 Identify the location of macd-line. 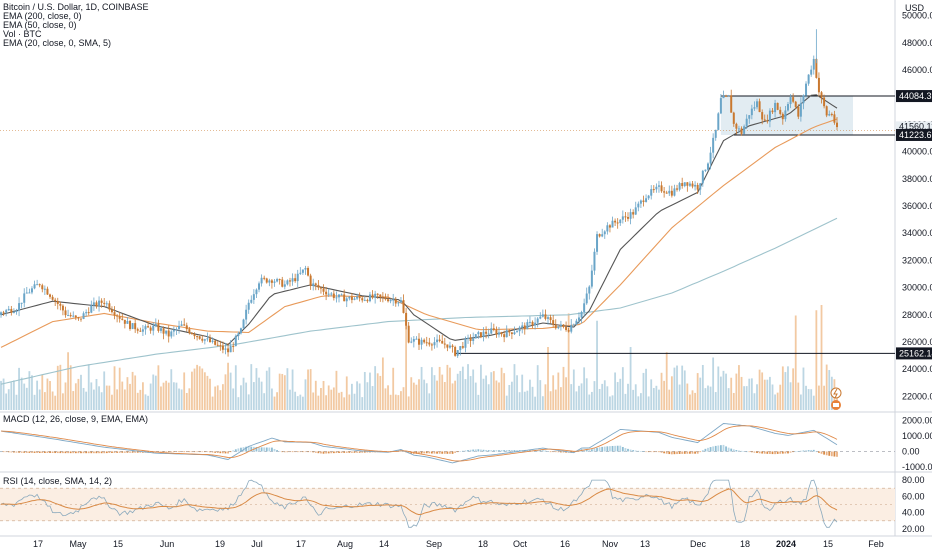
(419, 443).